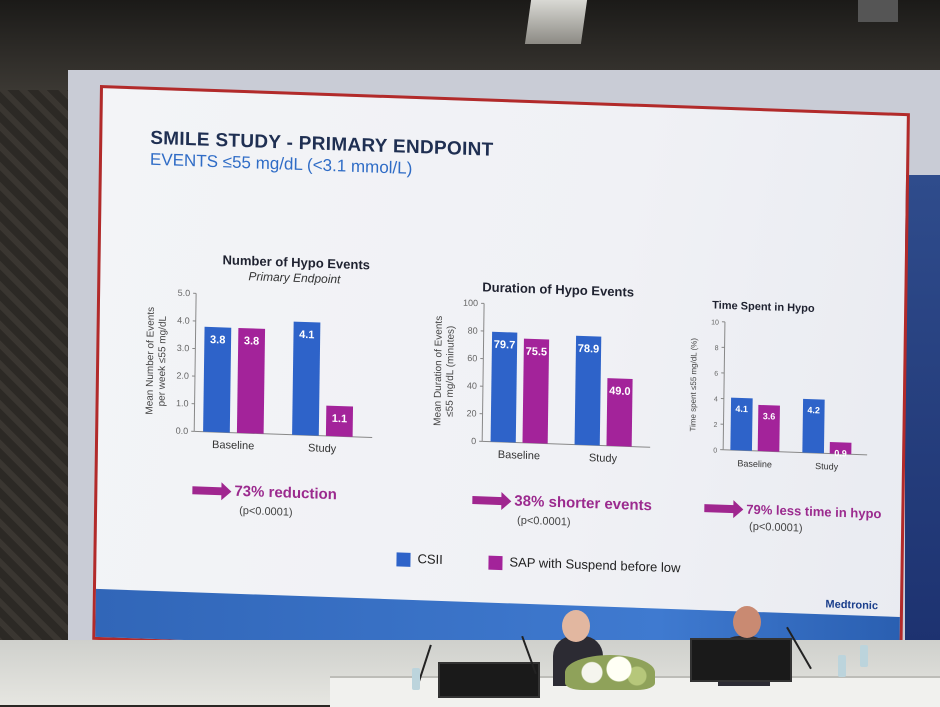 This screenshot has height=707, width=940. I want to click on legend-label-sap: SAP with Suspend before low, so click(594, 564).